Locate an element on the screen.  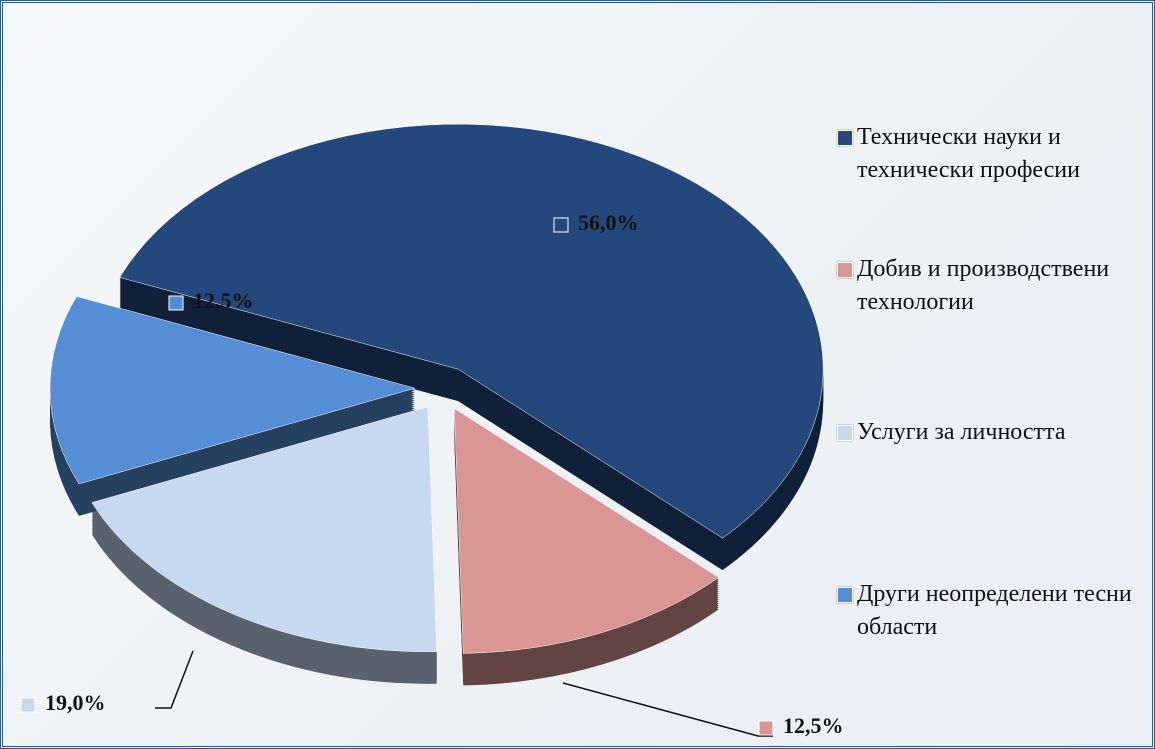
legend-entry: Услуги за личността is located at coordinates (994, 432).